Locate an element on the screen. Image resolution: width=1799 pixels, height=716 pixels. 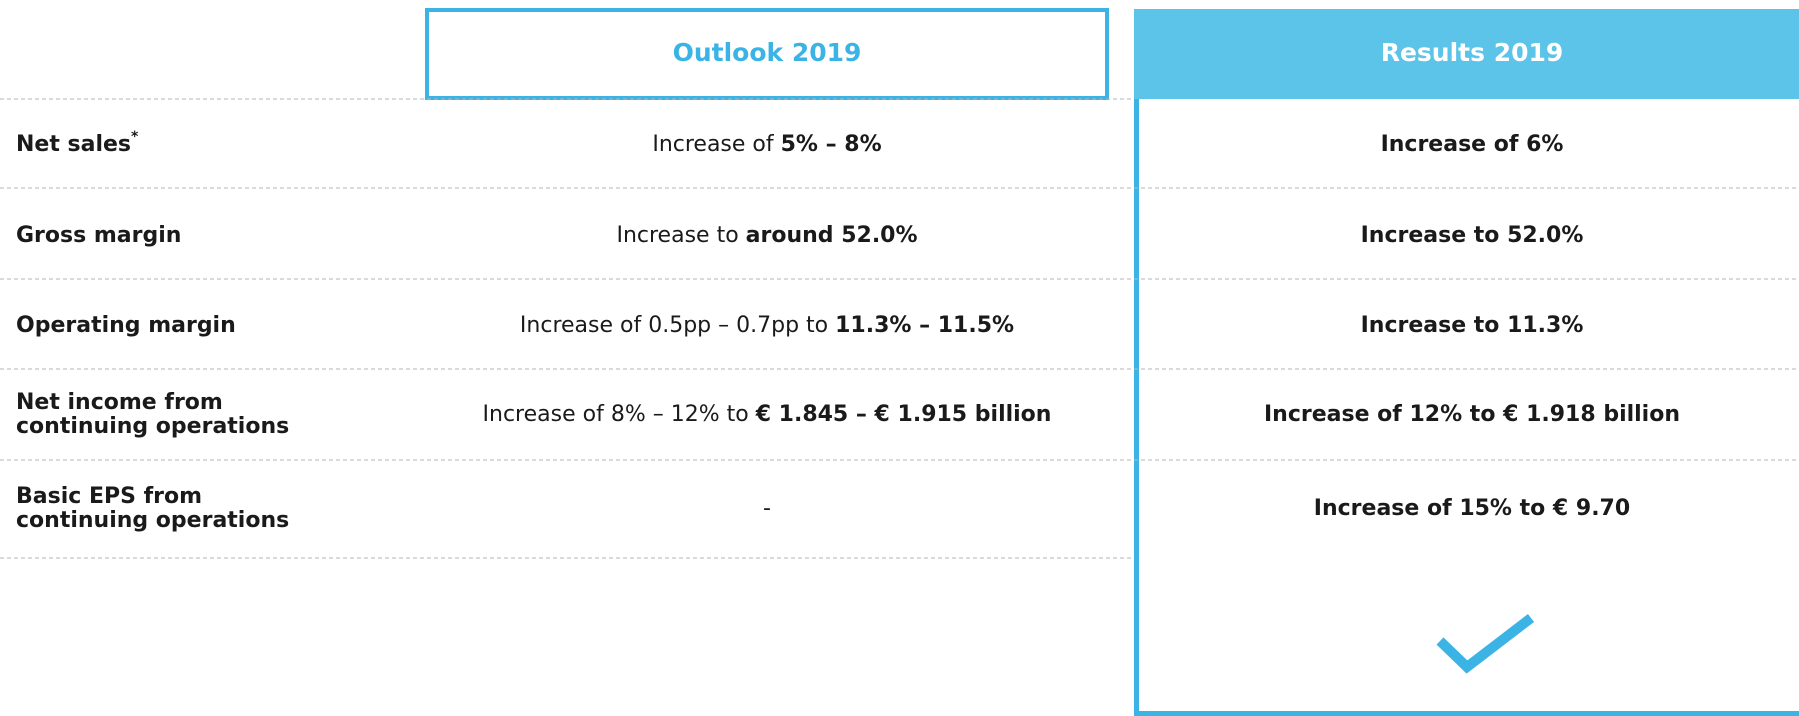
label-footnote-mark: * is located at coordinates (135, 137).